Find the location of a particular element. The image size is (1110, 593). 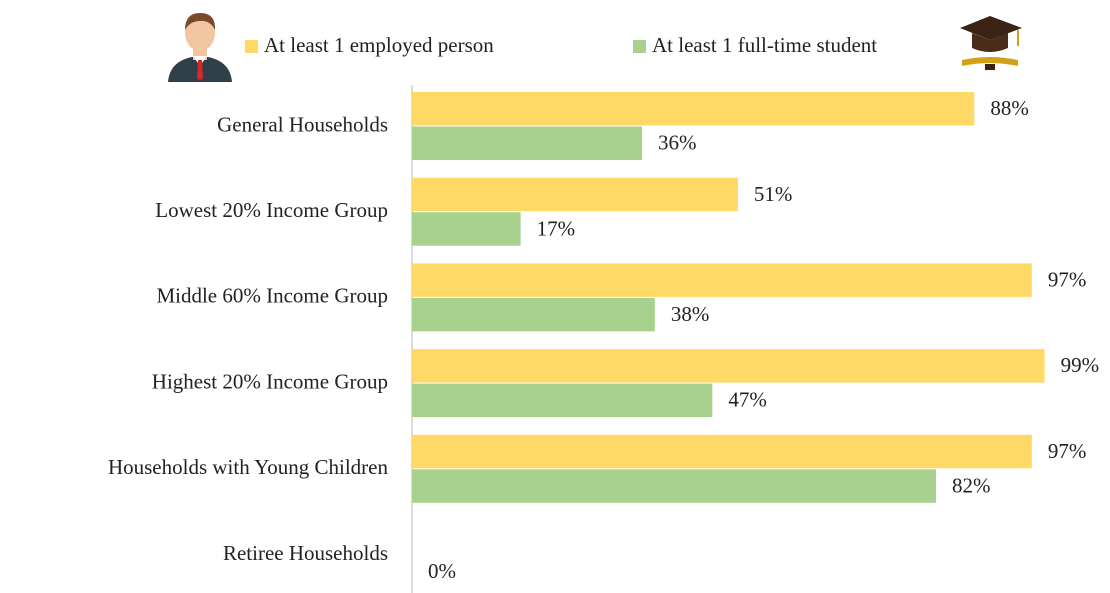

value-label: 36% is located at coordinates (677, 143).